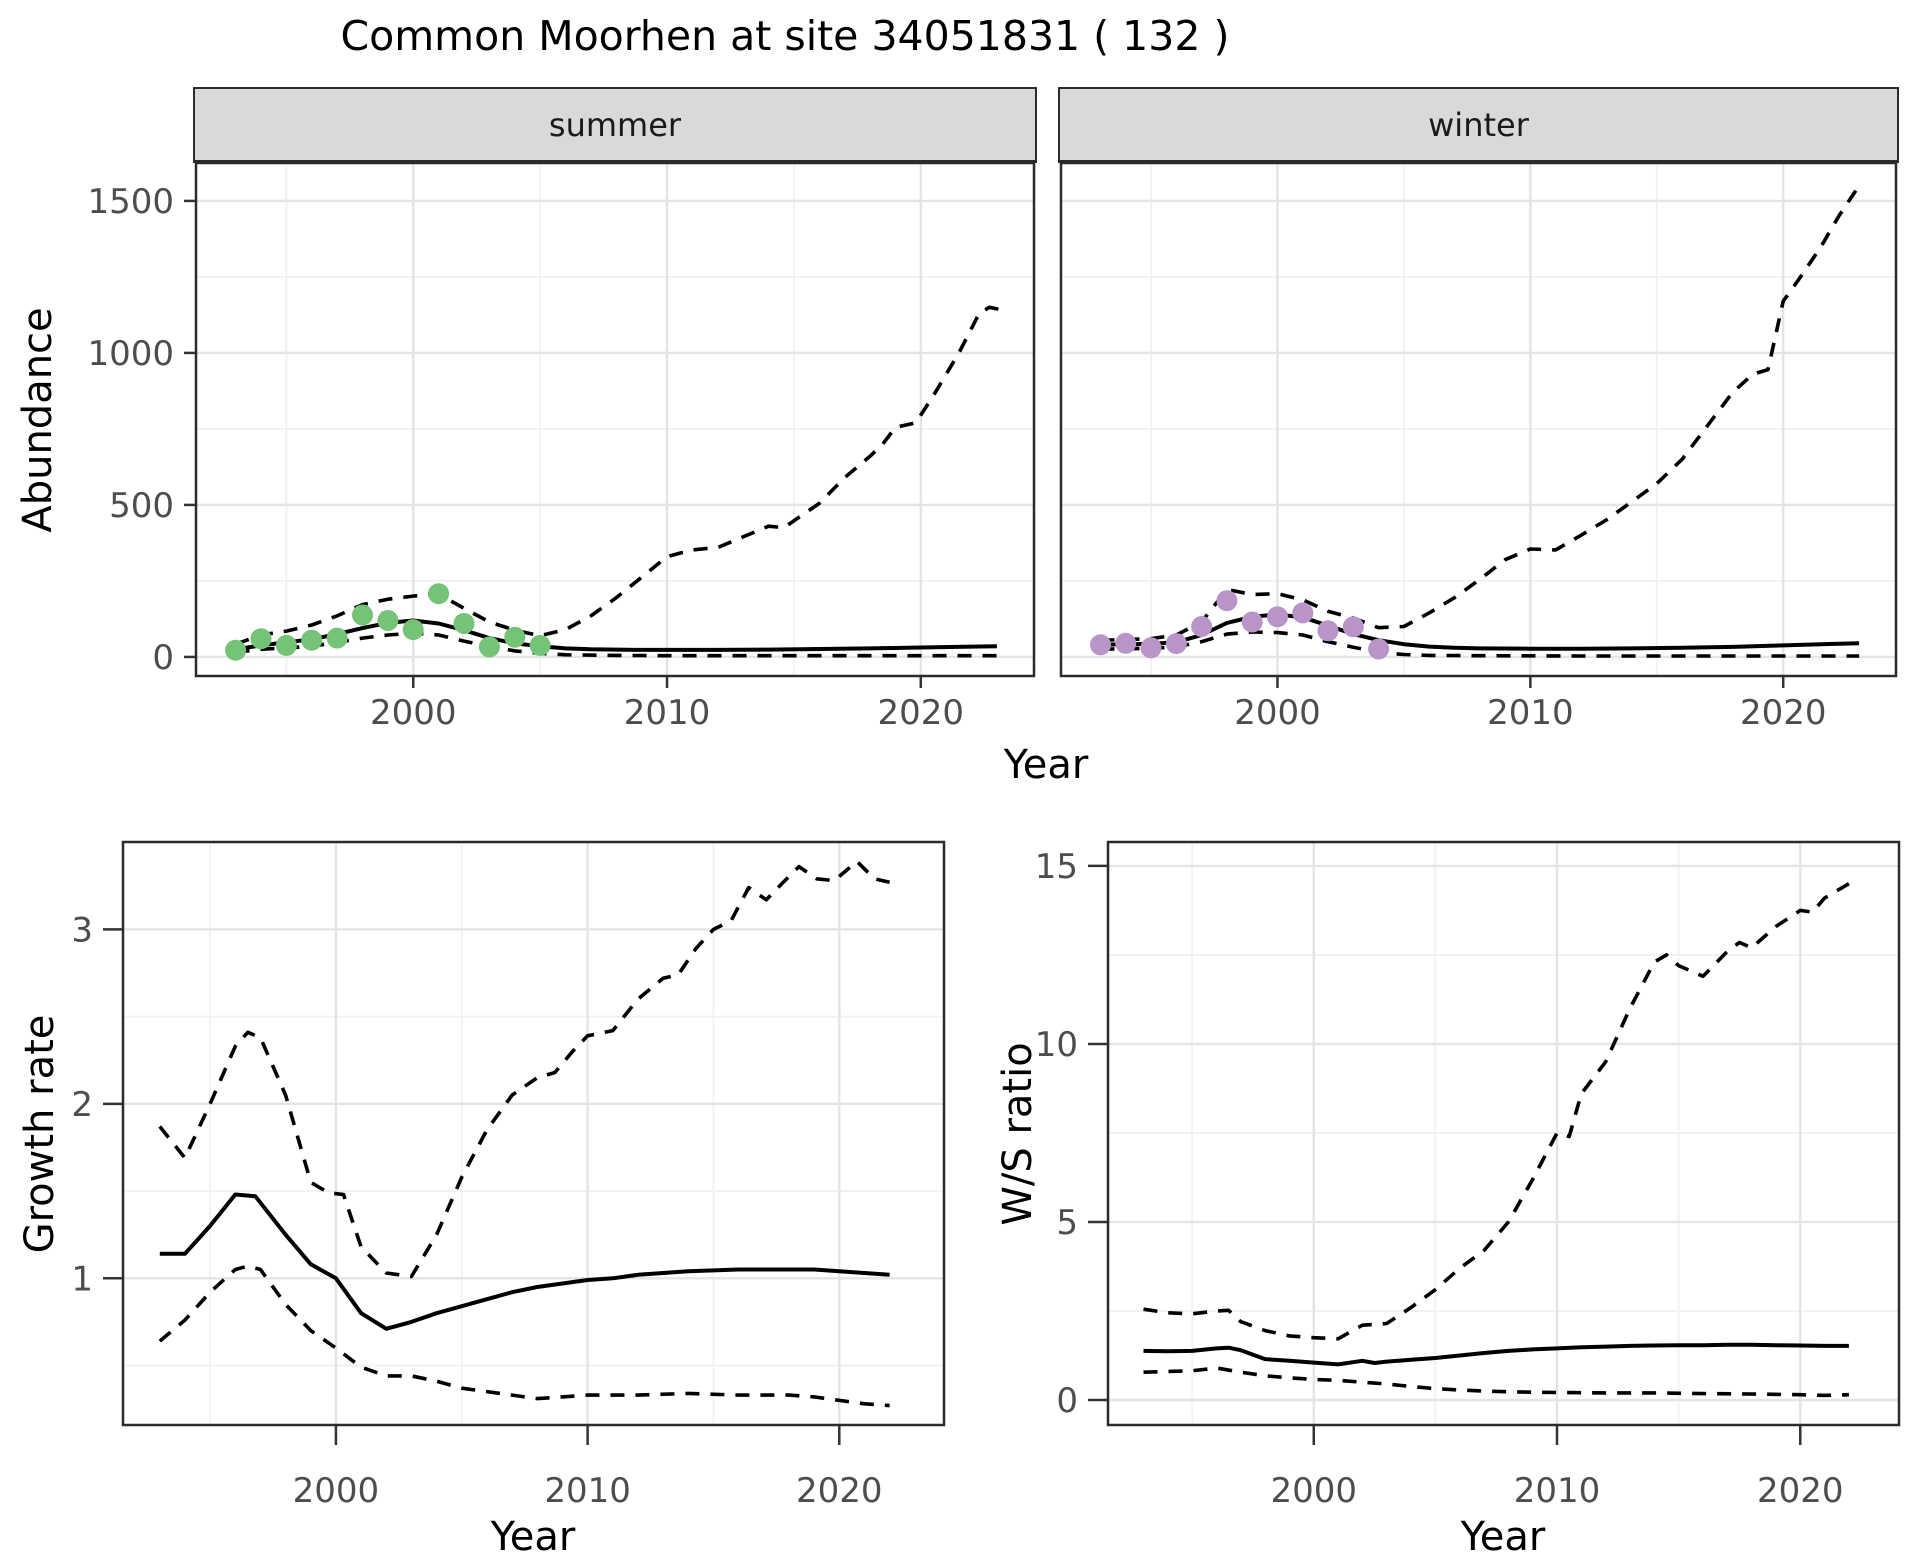 The width and height of the screenshot is (1920, 1560). Describe the element at coordinates (619, 475) in the screenshot. I see `abundance-summer-upper-ci-line` at that location.